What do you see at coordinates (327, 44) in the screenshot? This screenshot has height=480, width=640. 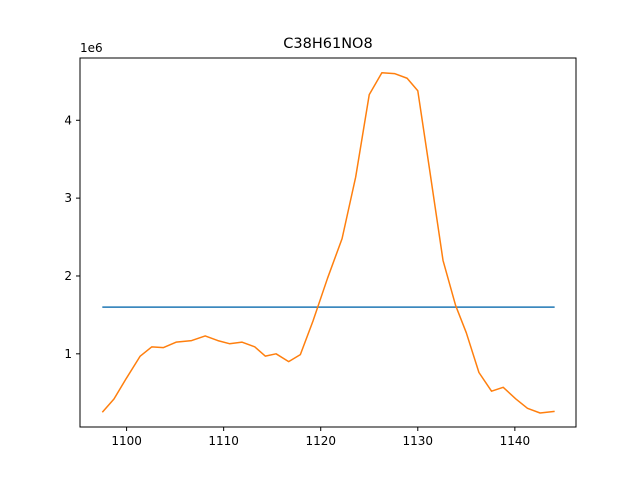 I see `chart-title: C38H61NO8` at bounding box center [327, 44].